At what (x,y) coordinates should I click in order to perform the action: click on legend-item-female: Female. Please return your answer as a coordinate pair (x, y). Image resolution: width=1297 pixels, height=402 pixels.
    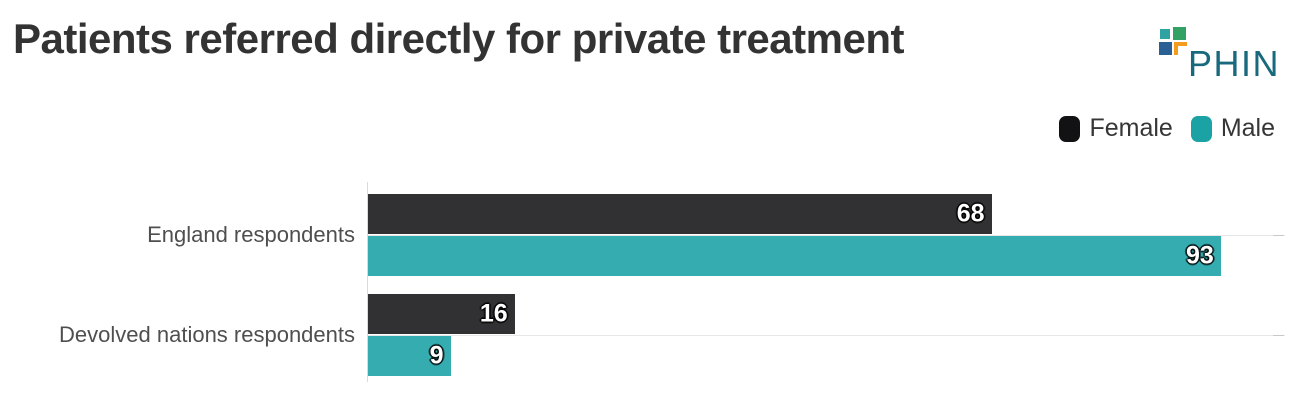
    Looking at the image, I should click on (1116, 128).